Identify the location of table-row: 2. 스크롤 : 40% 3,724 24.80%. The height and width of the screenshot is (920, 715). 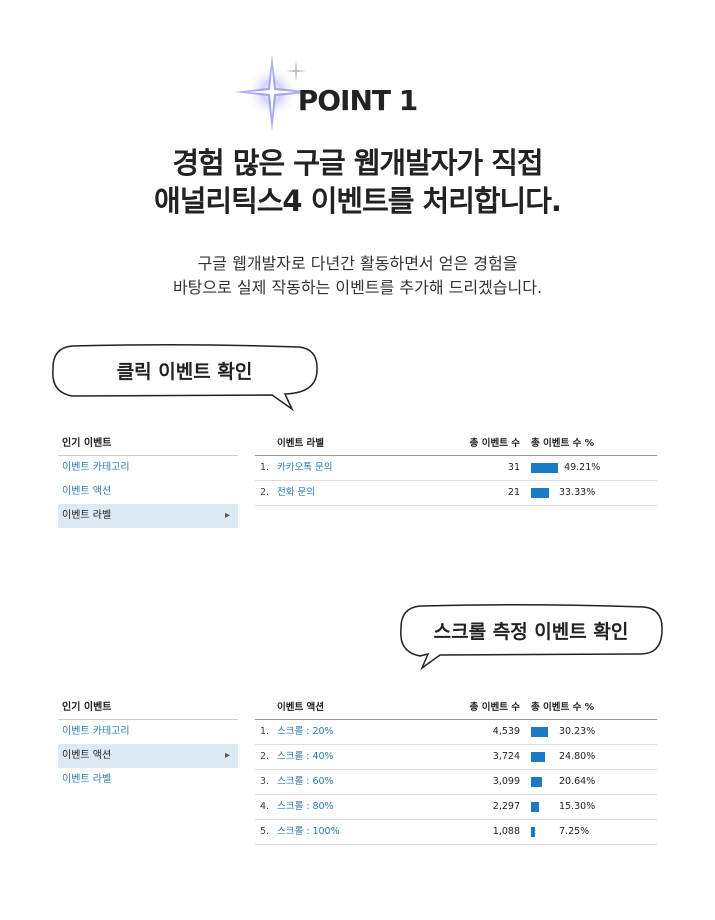
(456, 757).